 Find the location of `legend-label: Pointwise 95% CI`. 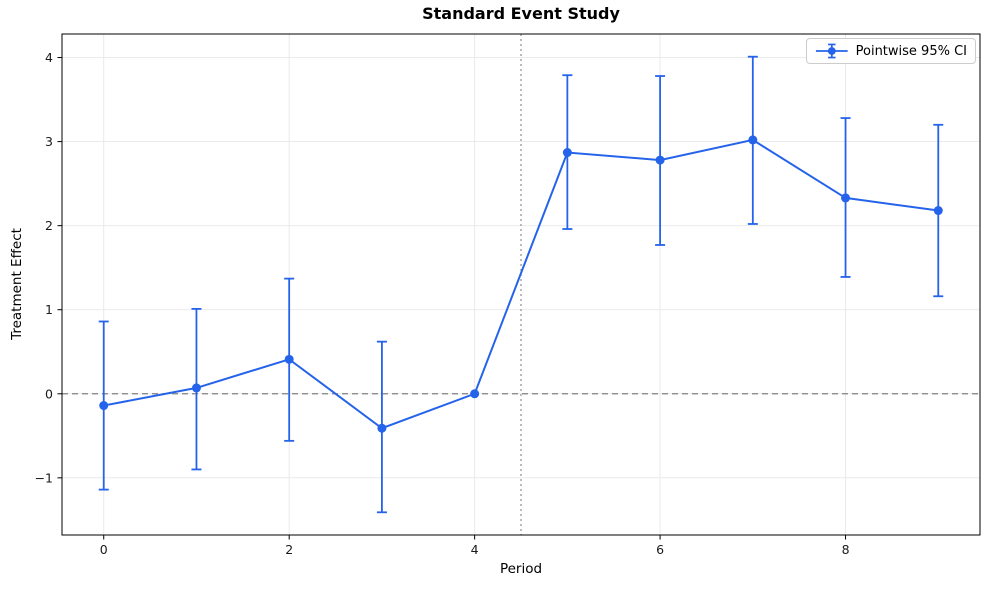

legend-label: Pointwise 95% CI is located at coordinates (911, 51).